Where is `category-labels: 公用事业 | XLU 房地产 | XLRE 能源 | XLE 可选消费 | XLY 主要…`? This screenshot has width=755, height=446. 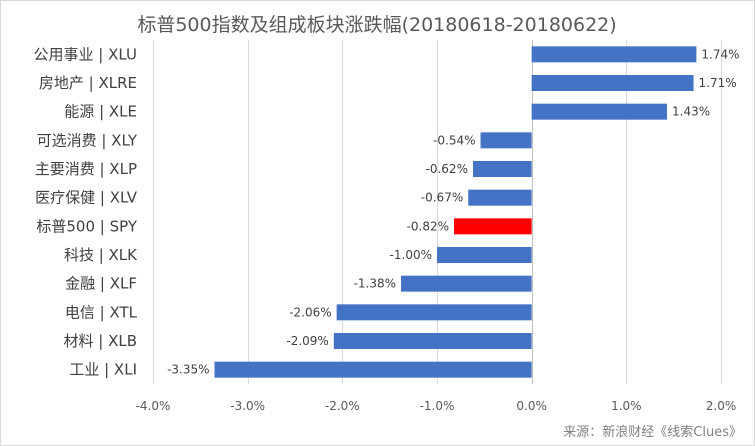
category-labels: 公用事业 | XLU 房地产 | XLRE 能源 | XLE 可选消费 | XLY 主要… is located at coordinates (86, 211).